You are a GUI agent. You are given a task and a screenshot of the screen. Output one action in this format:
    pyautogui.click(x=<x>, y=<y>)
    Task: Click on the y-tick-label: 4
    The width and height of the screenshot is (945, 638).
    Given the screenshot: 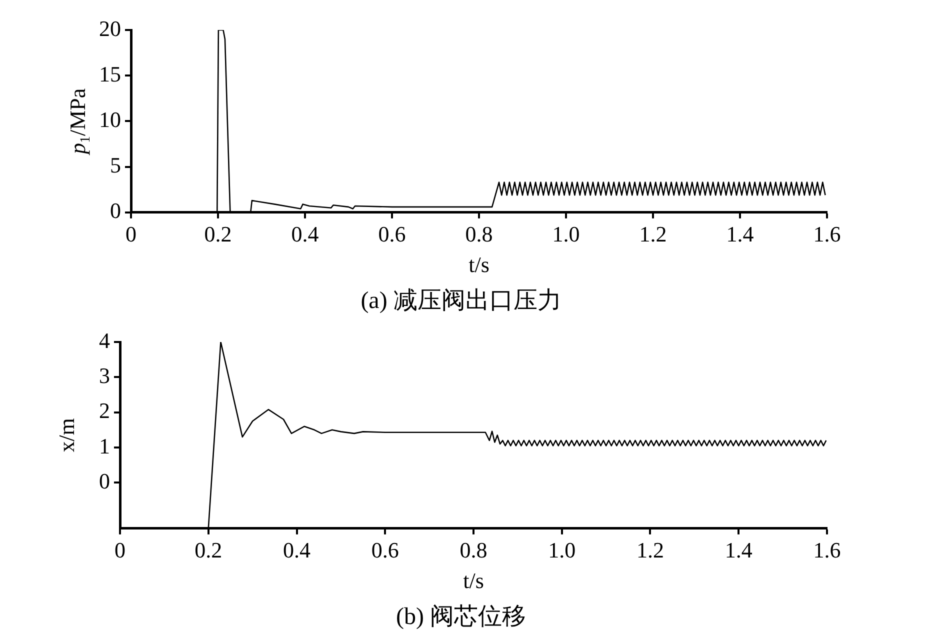 What is the action you would take?
    pyautogui.click(x=104, y=340)
    